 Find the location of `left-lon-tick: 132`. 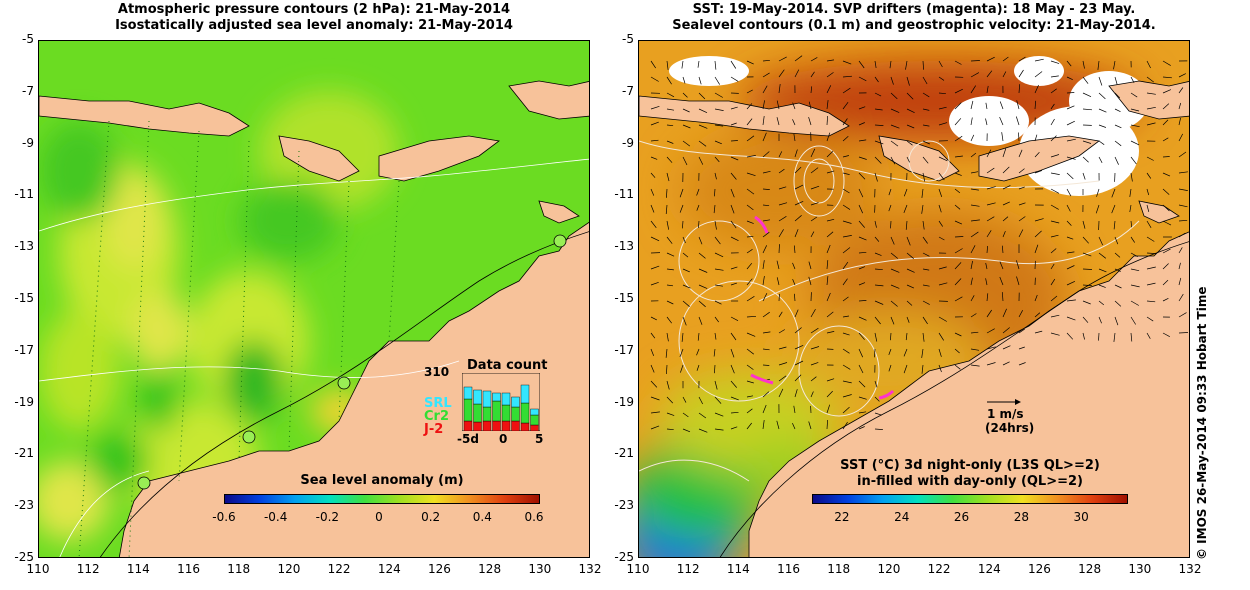

left-lon-tick: 132 is located at coordinates (590, 569).